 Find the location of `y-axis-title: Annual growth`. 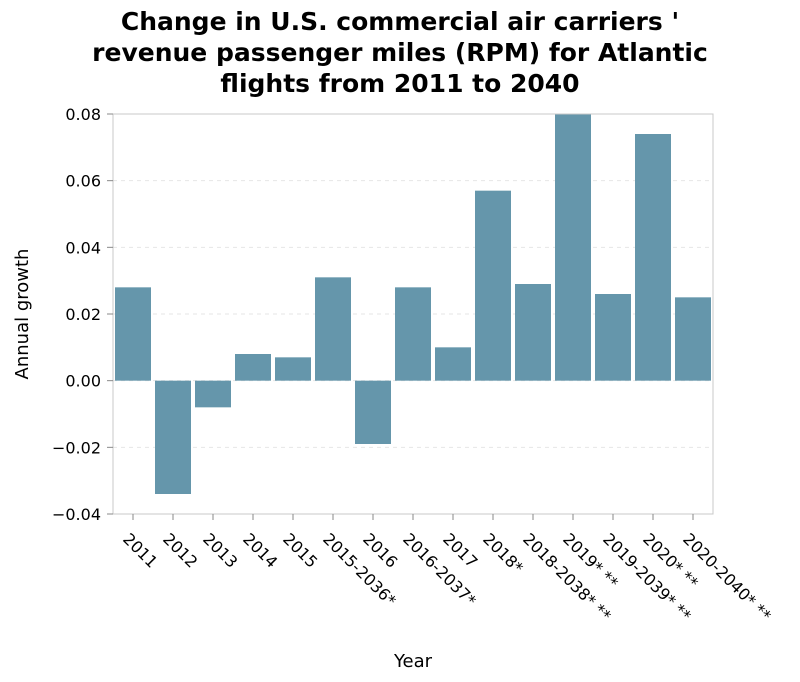

y-axis-title: Annual growth is located at coordinates (22, 314).